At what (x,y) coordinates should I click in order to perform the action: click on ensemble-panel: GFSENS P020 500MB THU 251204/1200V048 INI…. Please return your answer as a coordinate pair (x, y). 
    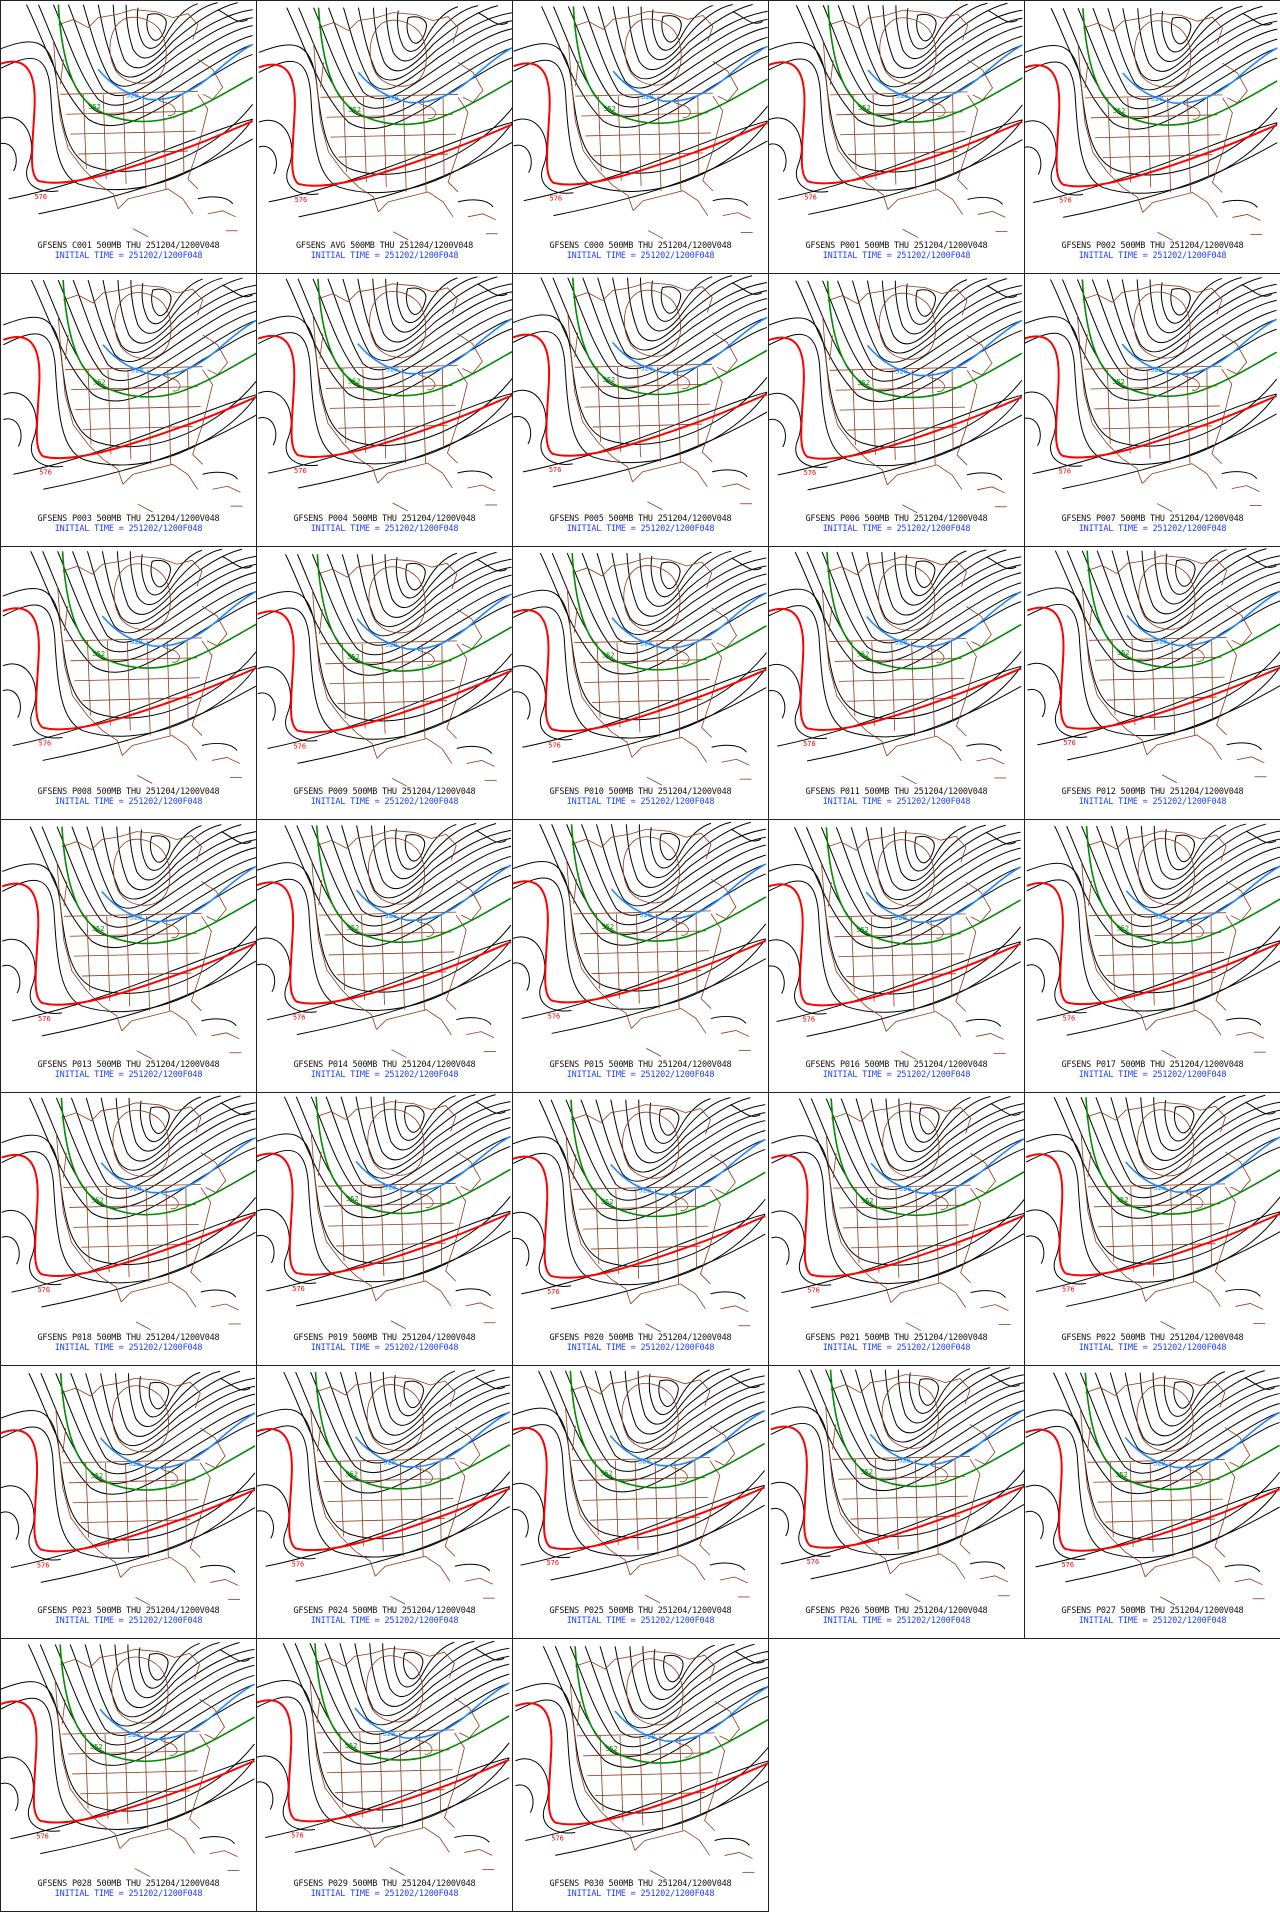
    Looking at the image, I should click on (640, 1229).